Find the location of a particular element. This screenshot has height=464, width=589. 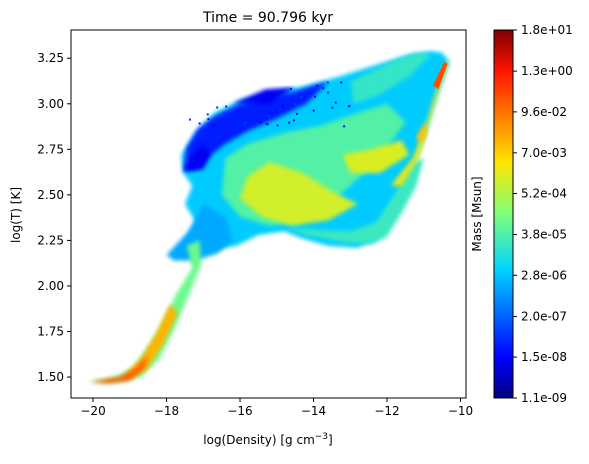

colorbar-tick-label: 3.8e-05 is located at coordinates (544, 234).